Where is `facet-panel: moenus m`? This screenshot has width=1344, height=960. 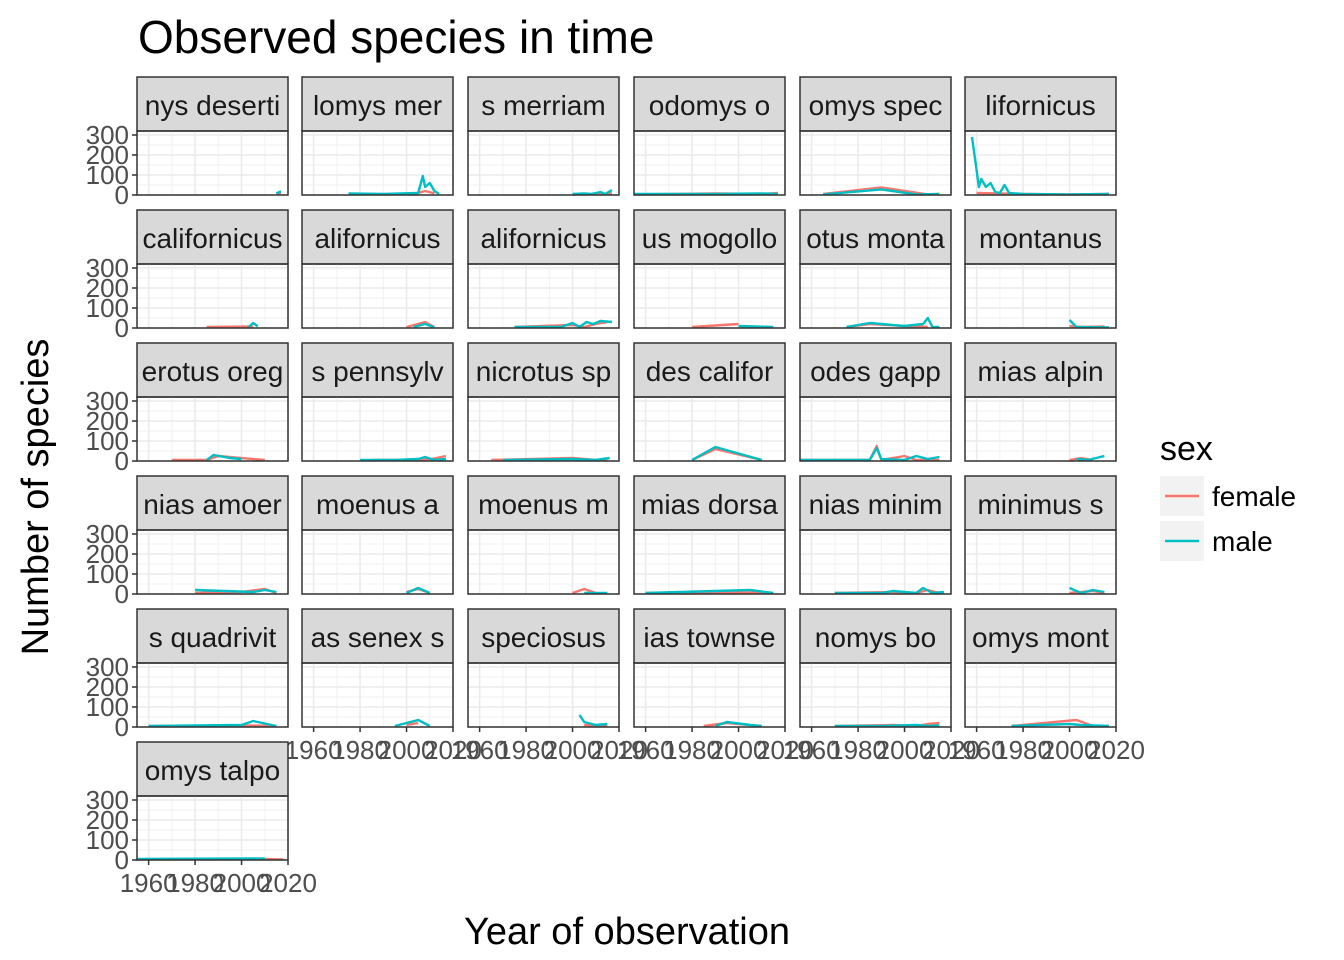
facet-panel: moenus m is located at coordinates (543, 535).